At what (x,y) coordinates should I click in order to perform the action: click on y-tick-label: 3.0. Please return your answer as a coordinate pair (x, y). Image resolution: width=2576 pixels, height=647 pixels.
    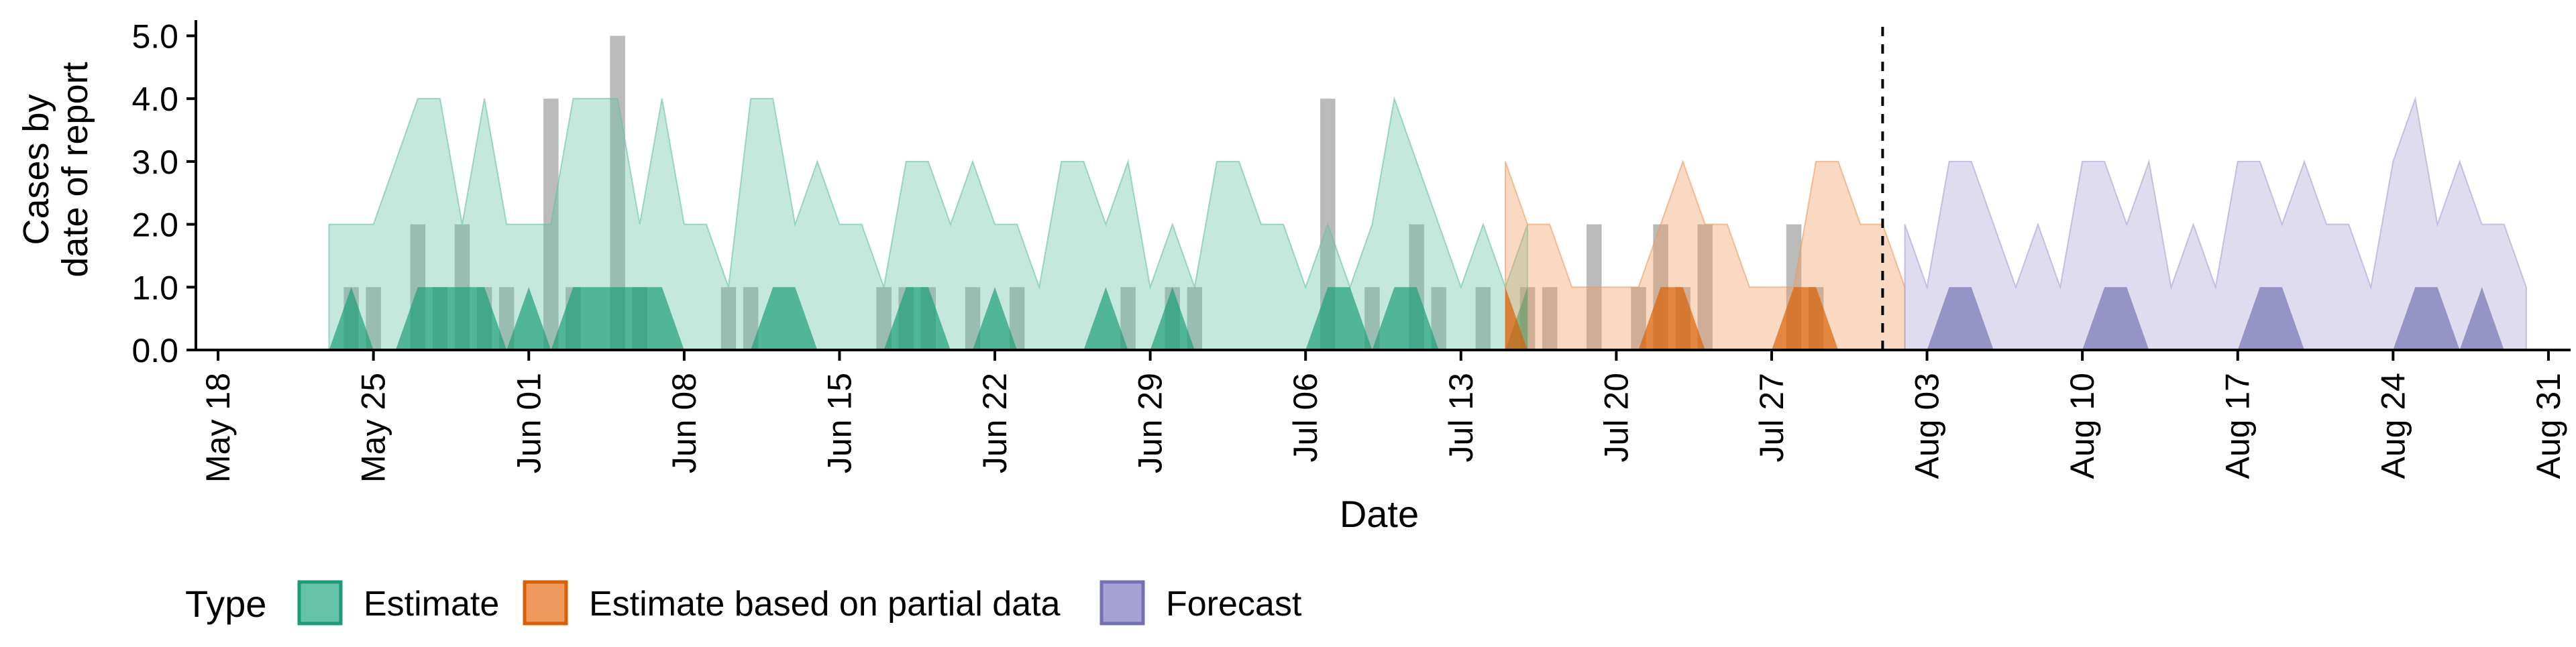
    Looking at the image, I should click on (154, 162).